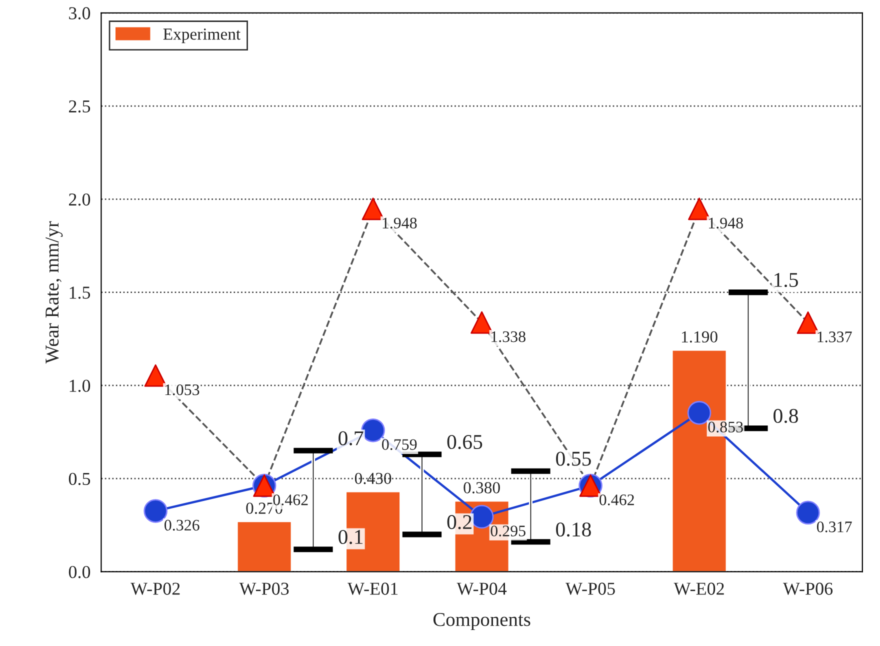 The height and width of the screenshot is (646, 880). I want to click on annotation: 0.18, so click(573, 529).